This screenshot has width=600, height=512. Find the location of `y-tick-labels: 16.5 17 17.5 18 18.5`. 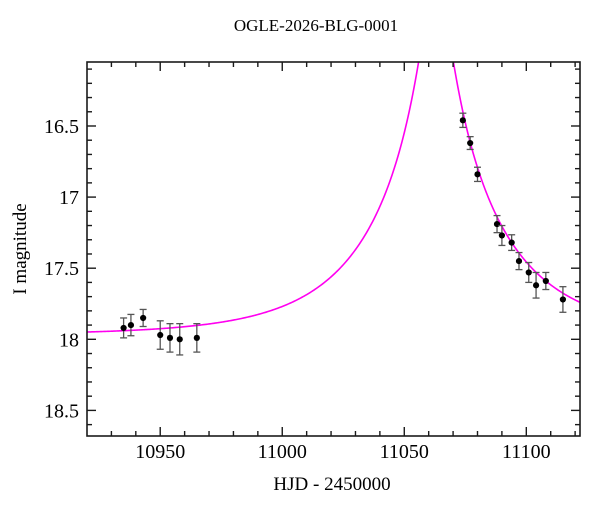

y-tick-labels: 16.5 17 17.5 18 18.5 is located at coordinates (61, 269).